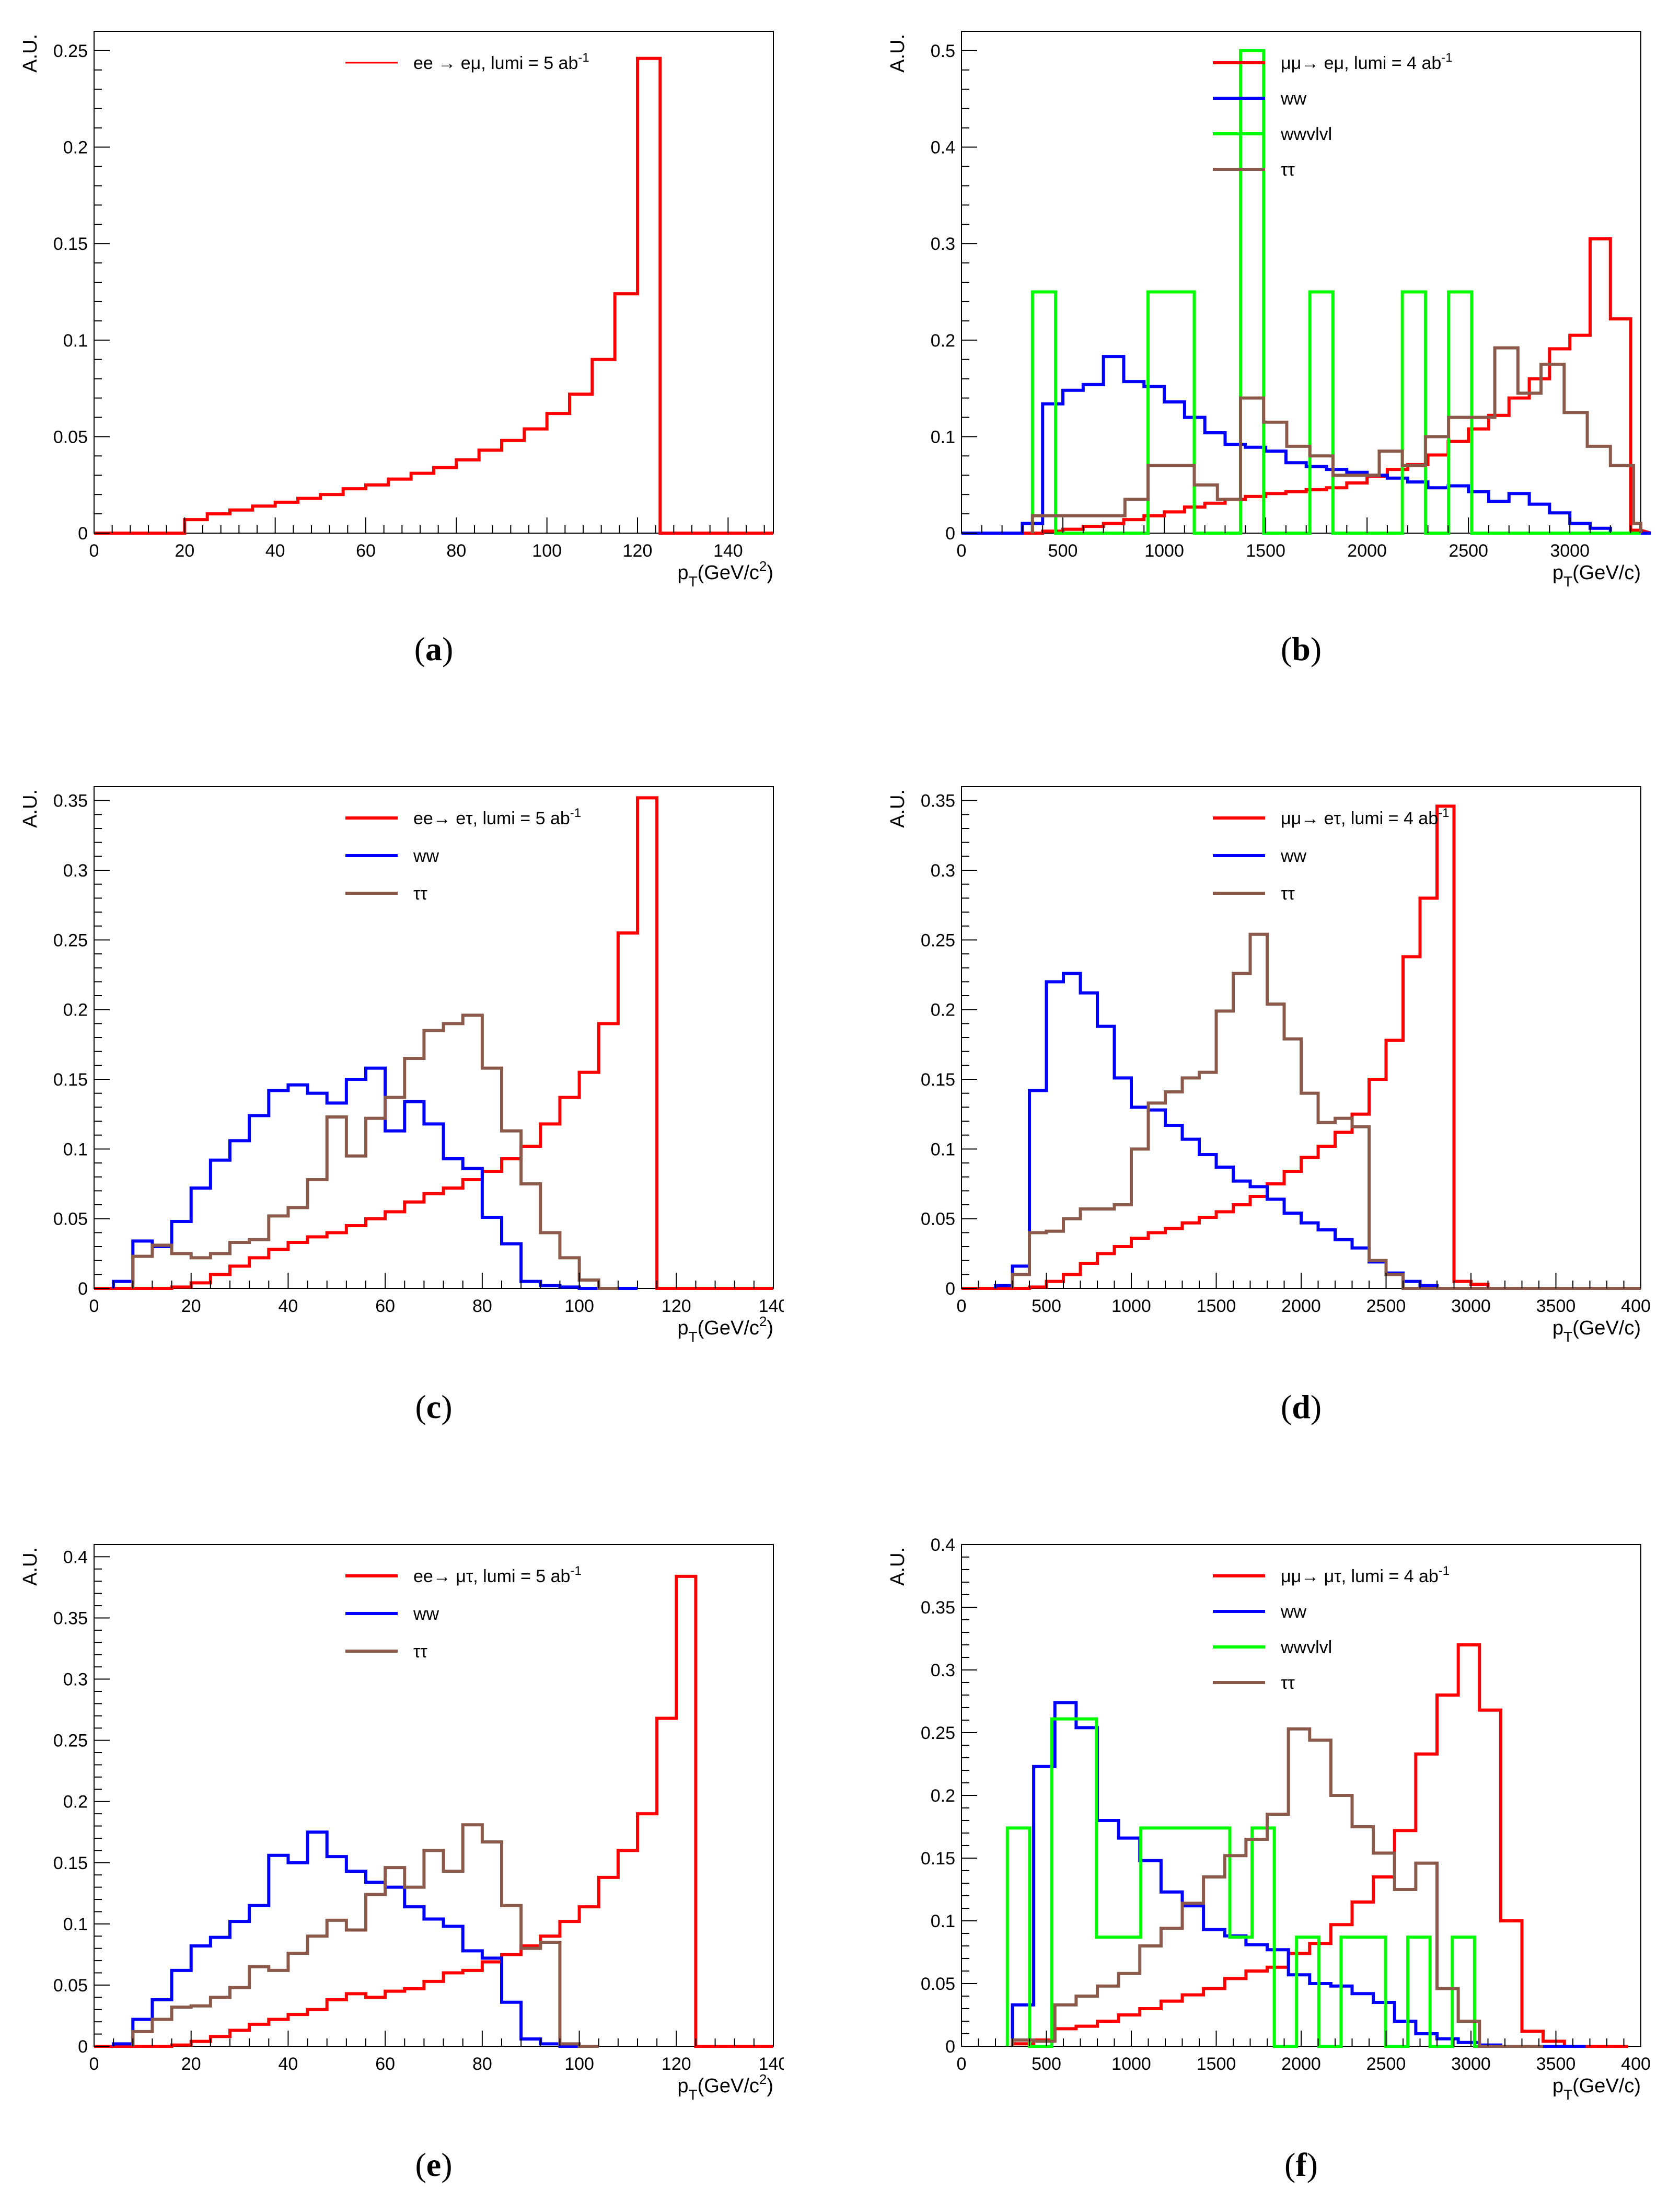 This screenshot has height=2201, width=1680. What do you see at coordinates (1265, 551) in the screenshot?
I see `x-tick-label: 1500` at bounding box center [1265, 551].